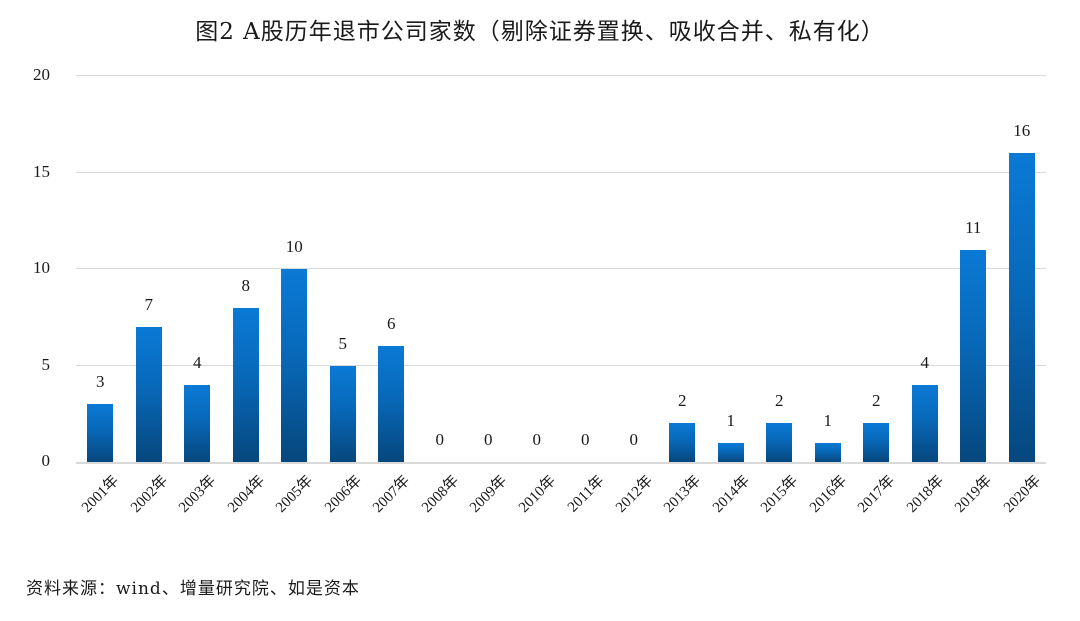 This screenshot has height=621, width=1080. Describe the element at coordinates (634, 494) in the screenshot. I see `x-tick-label: 2012年` at that location.